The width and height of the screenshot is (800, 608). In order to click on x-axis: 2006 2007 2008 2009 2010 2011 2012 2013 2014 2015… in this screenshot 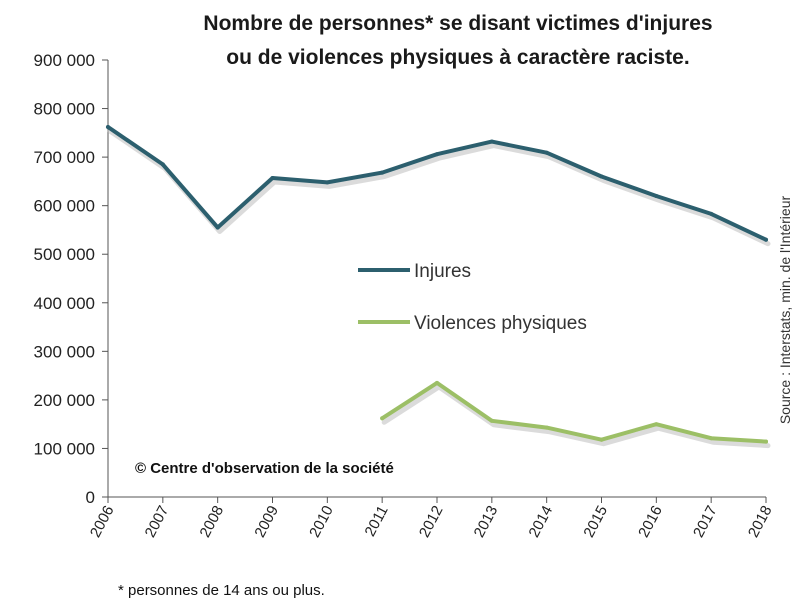, I will do `click(431, 518)`.